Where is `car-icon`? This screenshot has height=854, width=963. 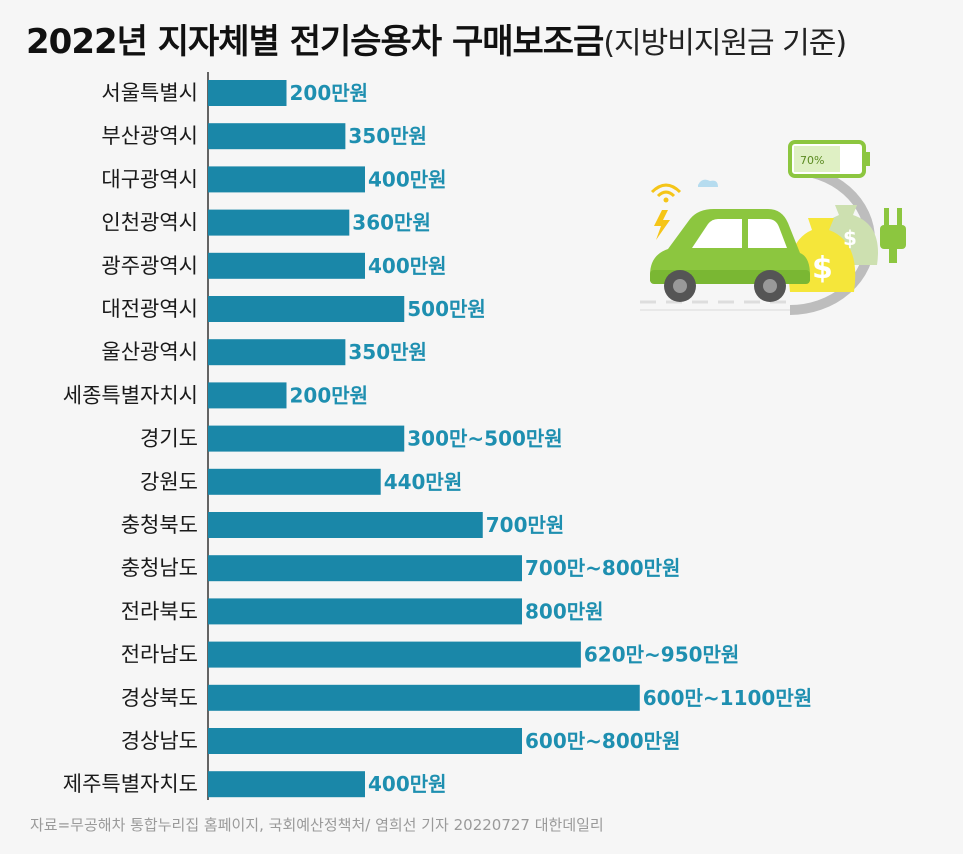 car-icon is located at coordinates (730, 255).